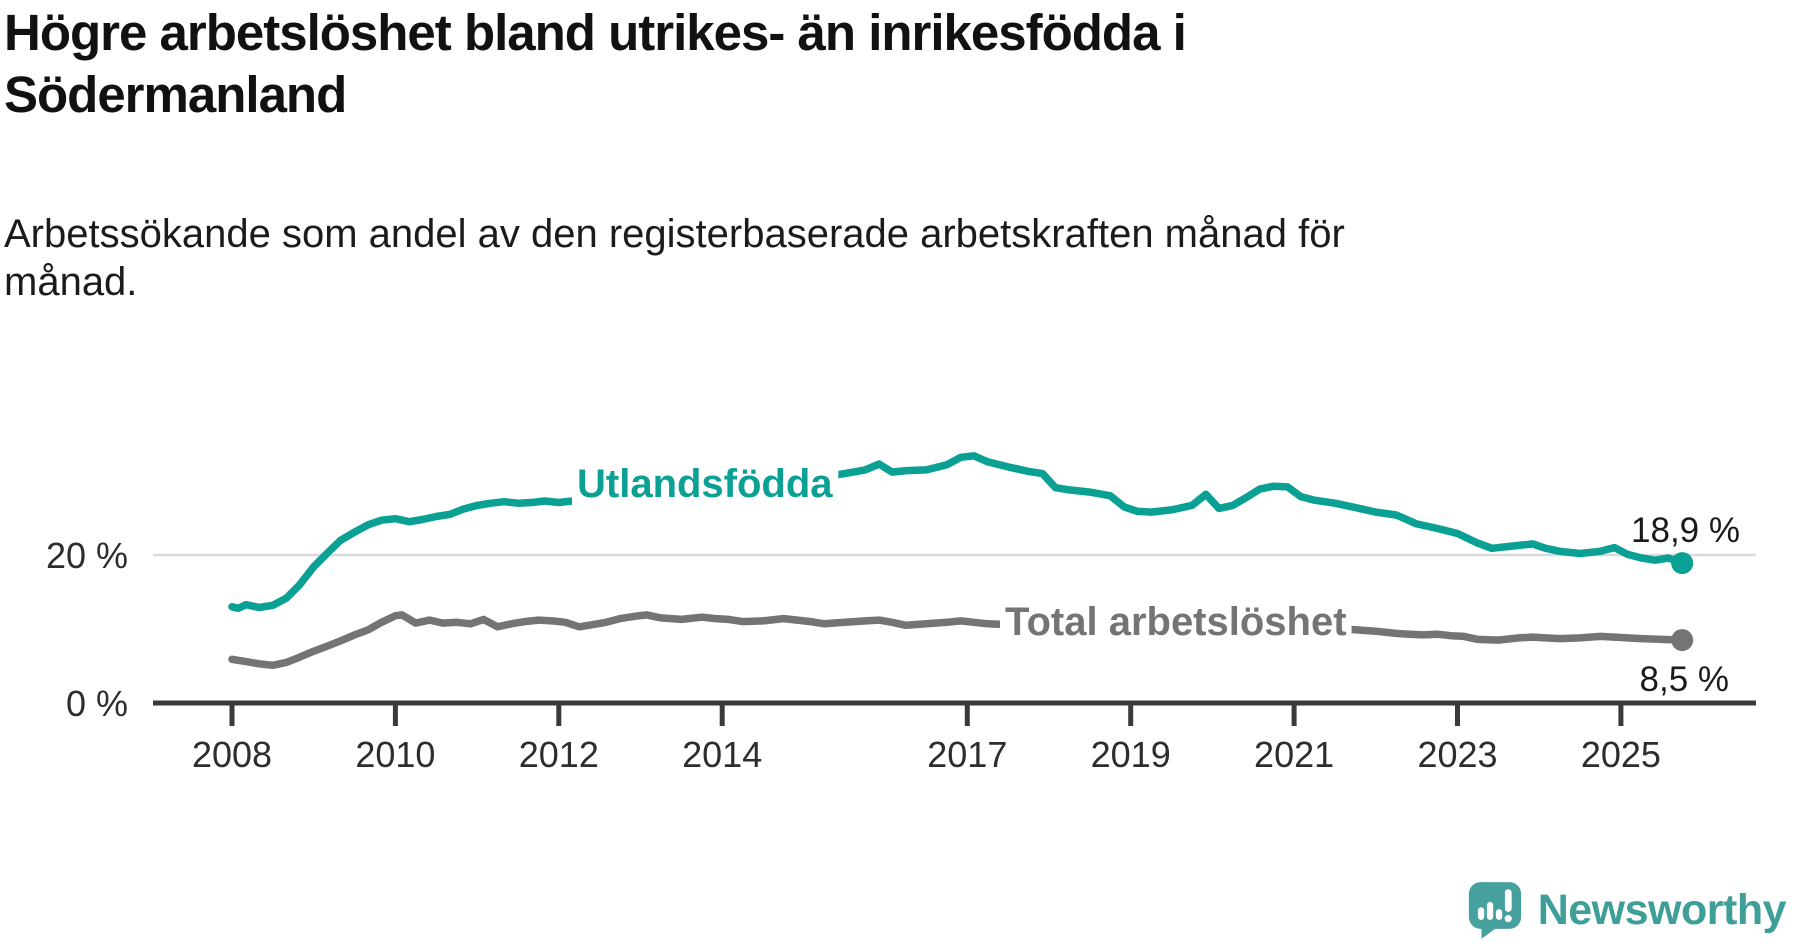  I want to click on page-title-line2: Södermanland, so click(175, 94).